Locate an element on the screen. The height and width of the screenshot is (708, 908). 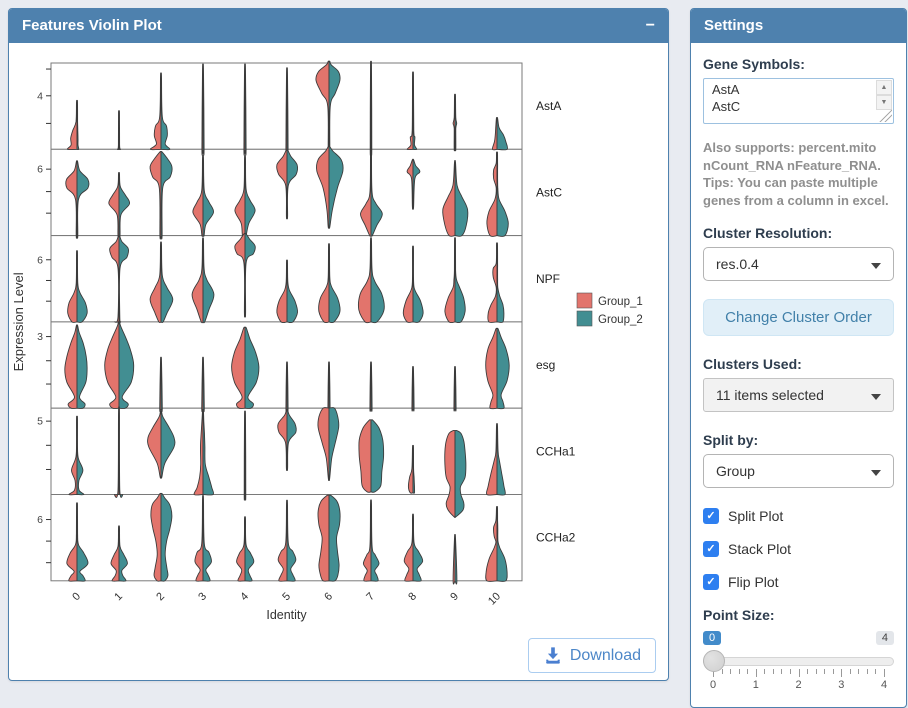
slider-tick-label: 4 is located at coordinates (884, 685).